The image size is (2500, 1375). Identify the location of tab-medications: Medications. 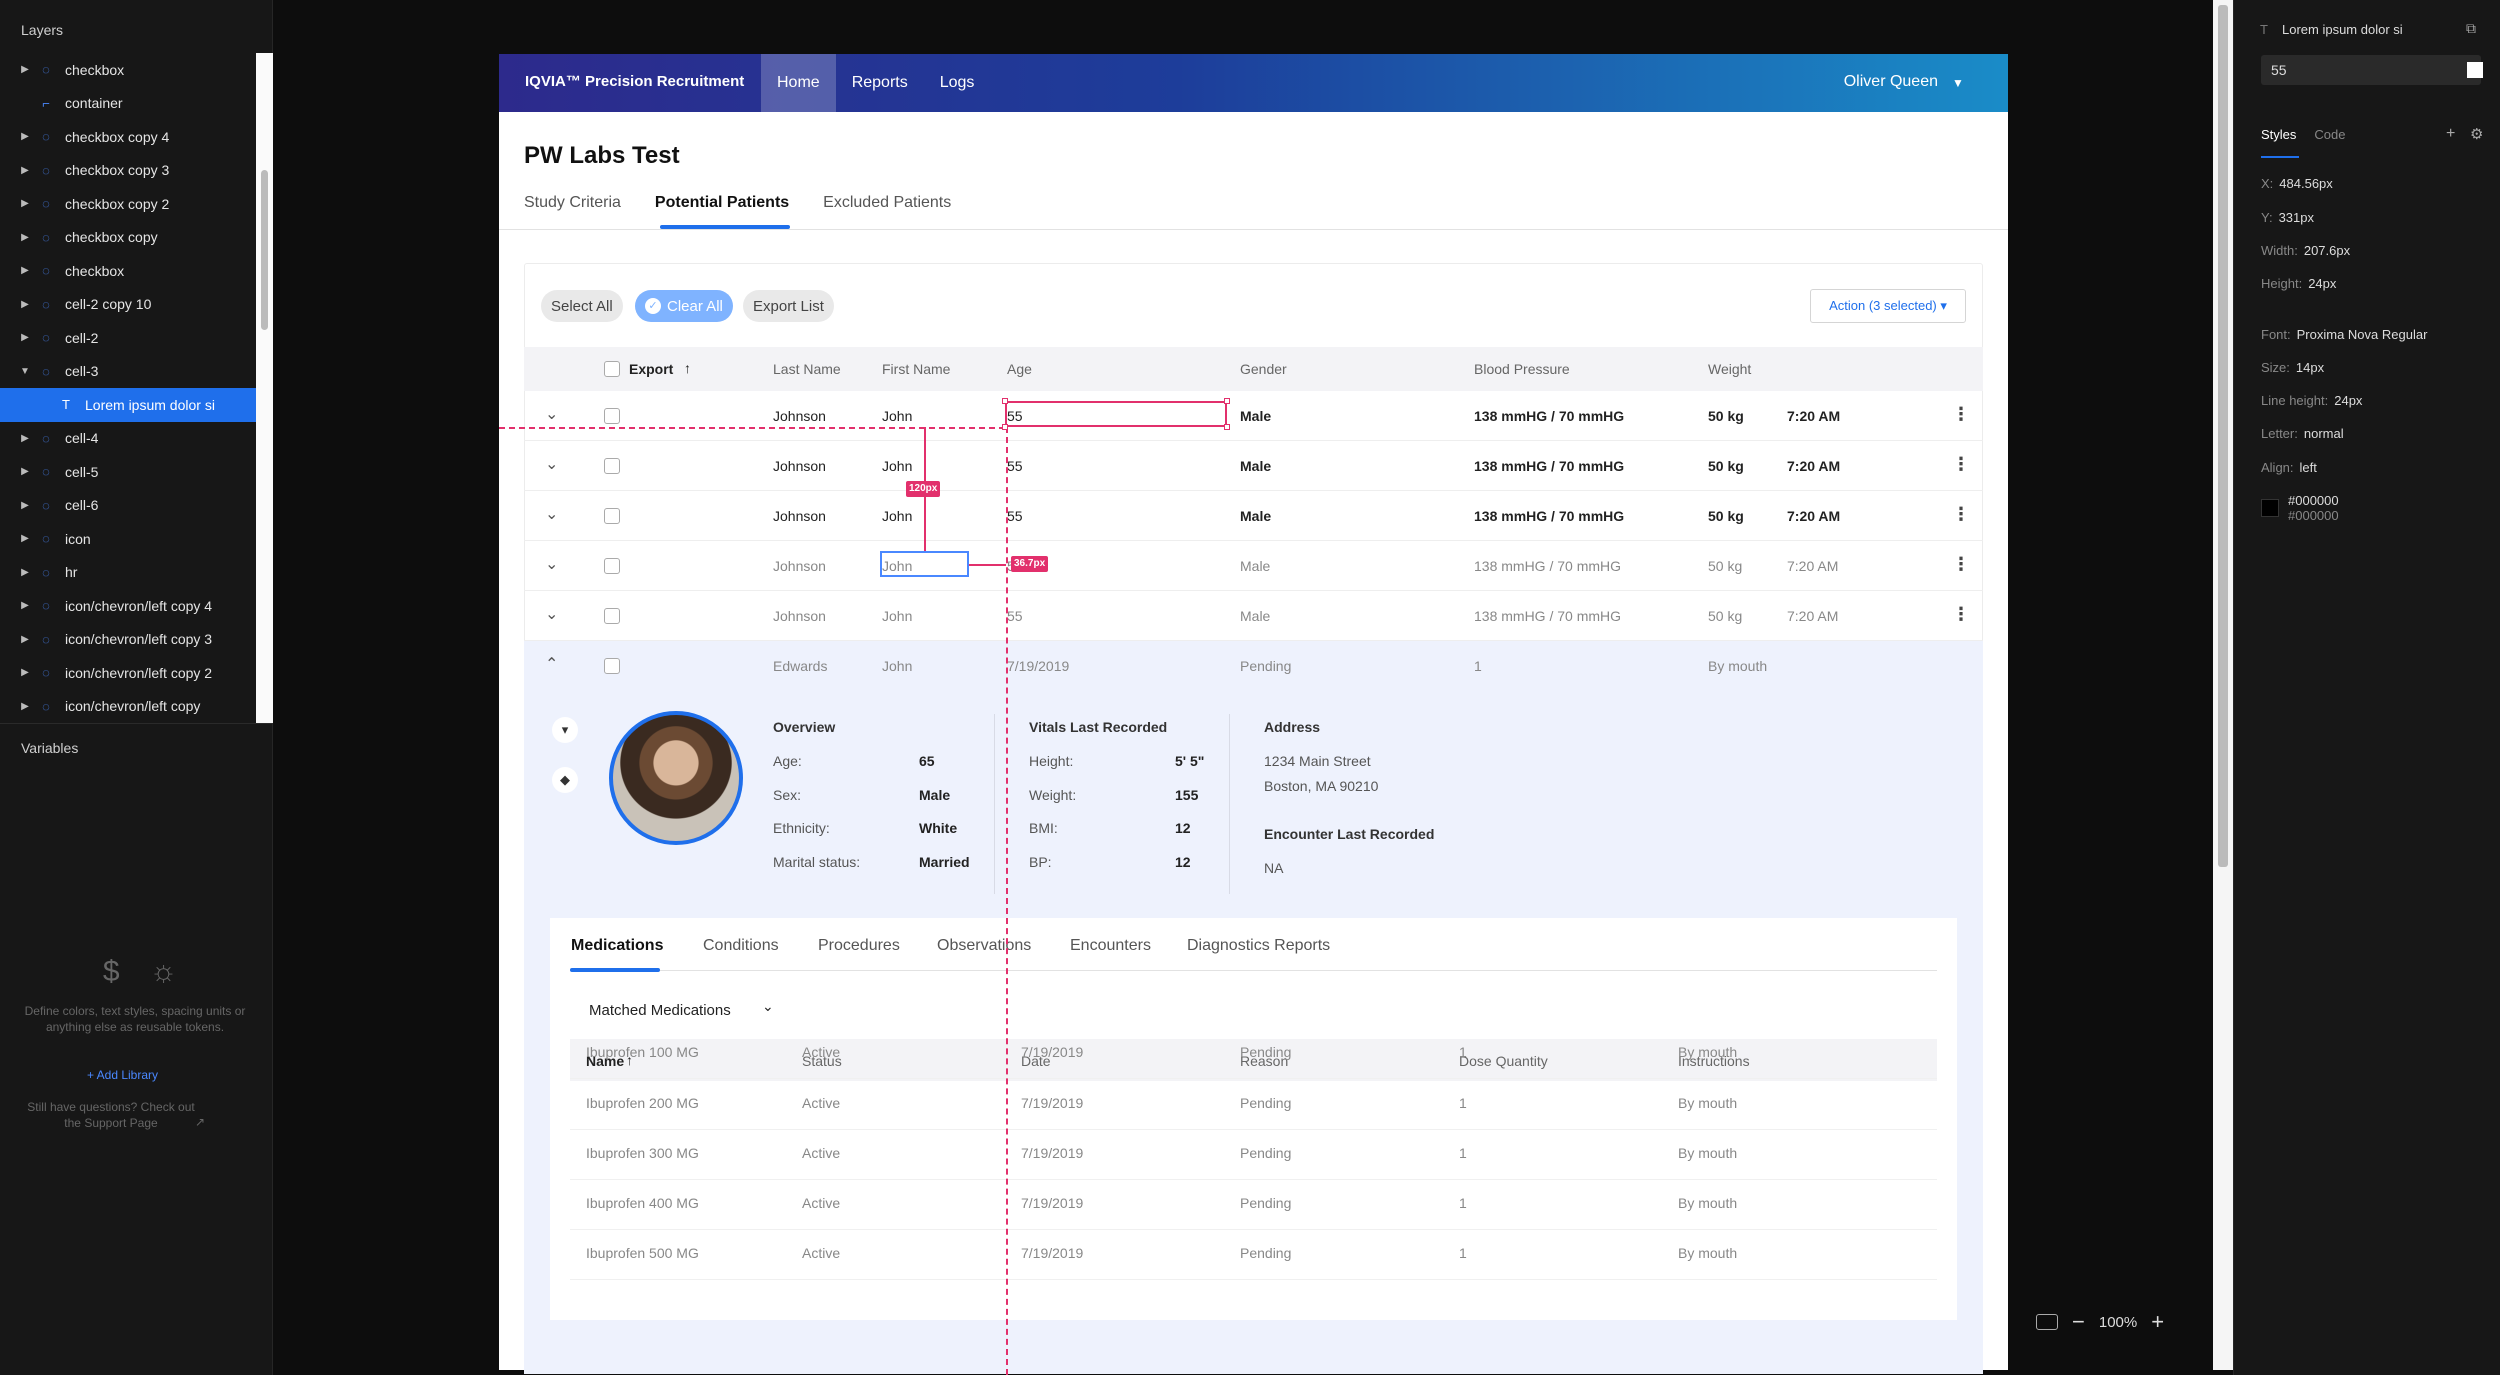
(617, 945).